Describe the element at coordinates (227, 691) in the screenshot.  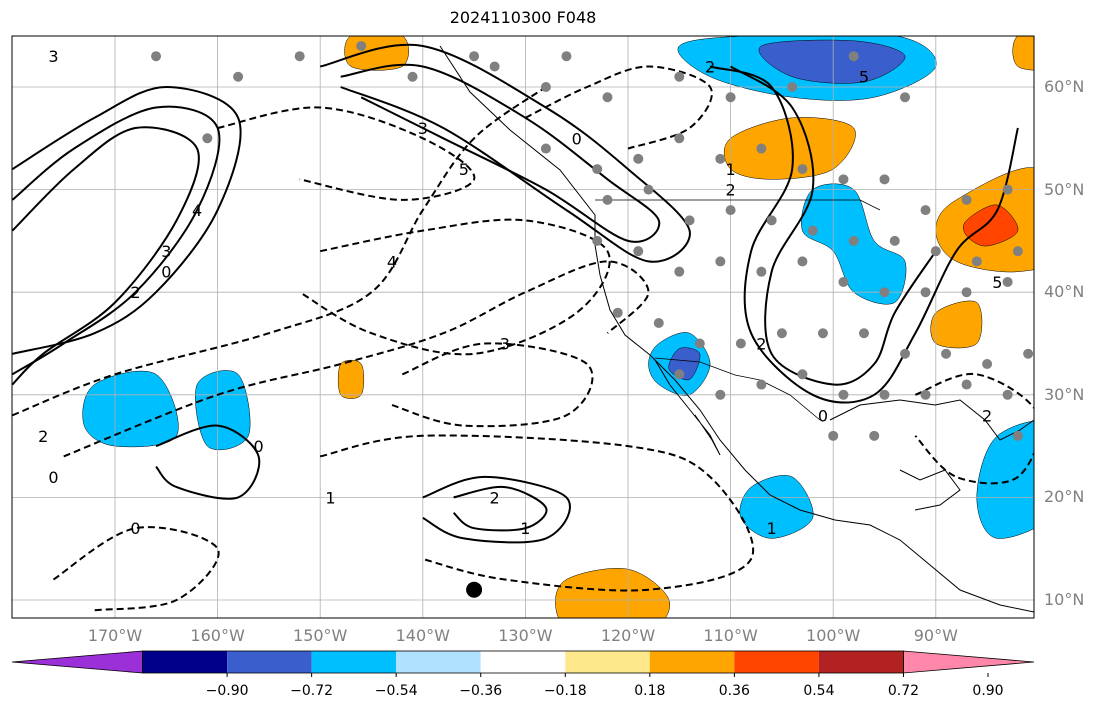
I see `colorbar-tick-label: −0.90` at that location.